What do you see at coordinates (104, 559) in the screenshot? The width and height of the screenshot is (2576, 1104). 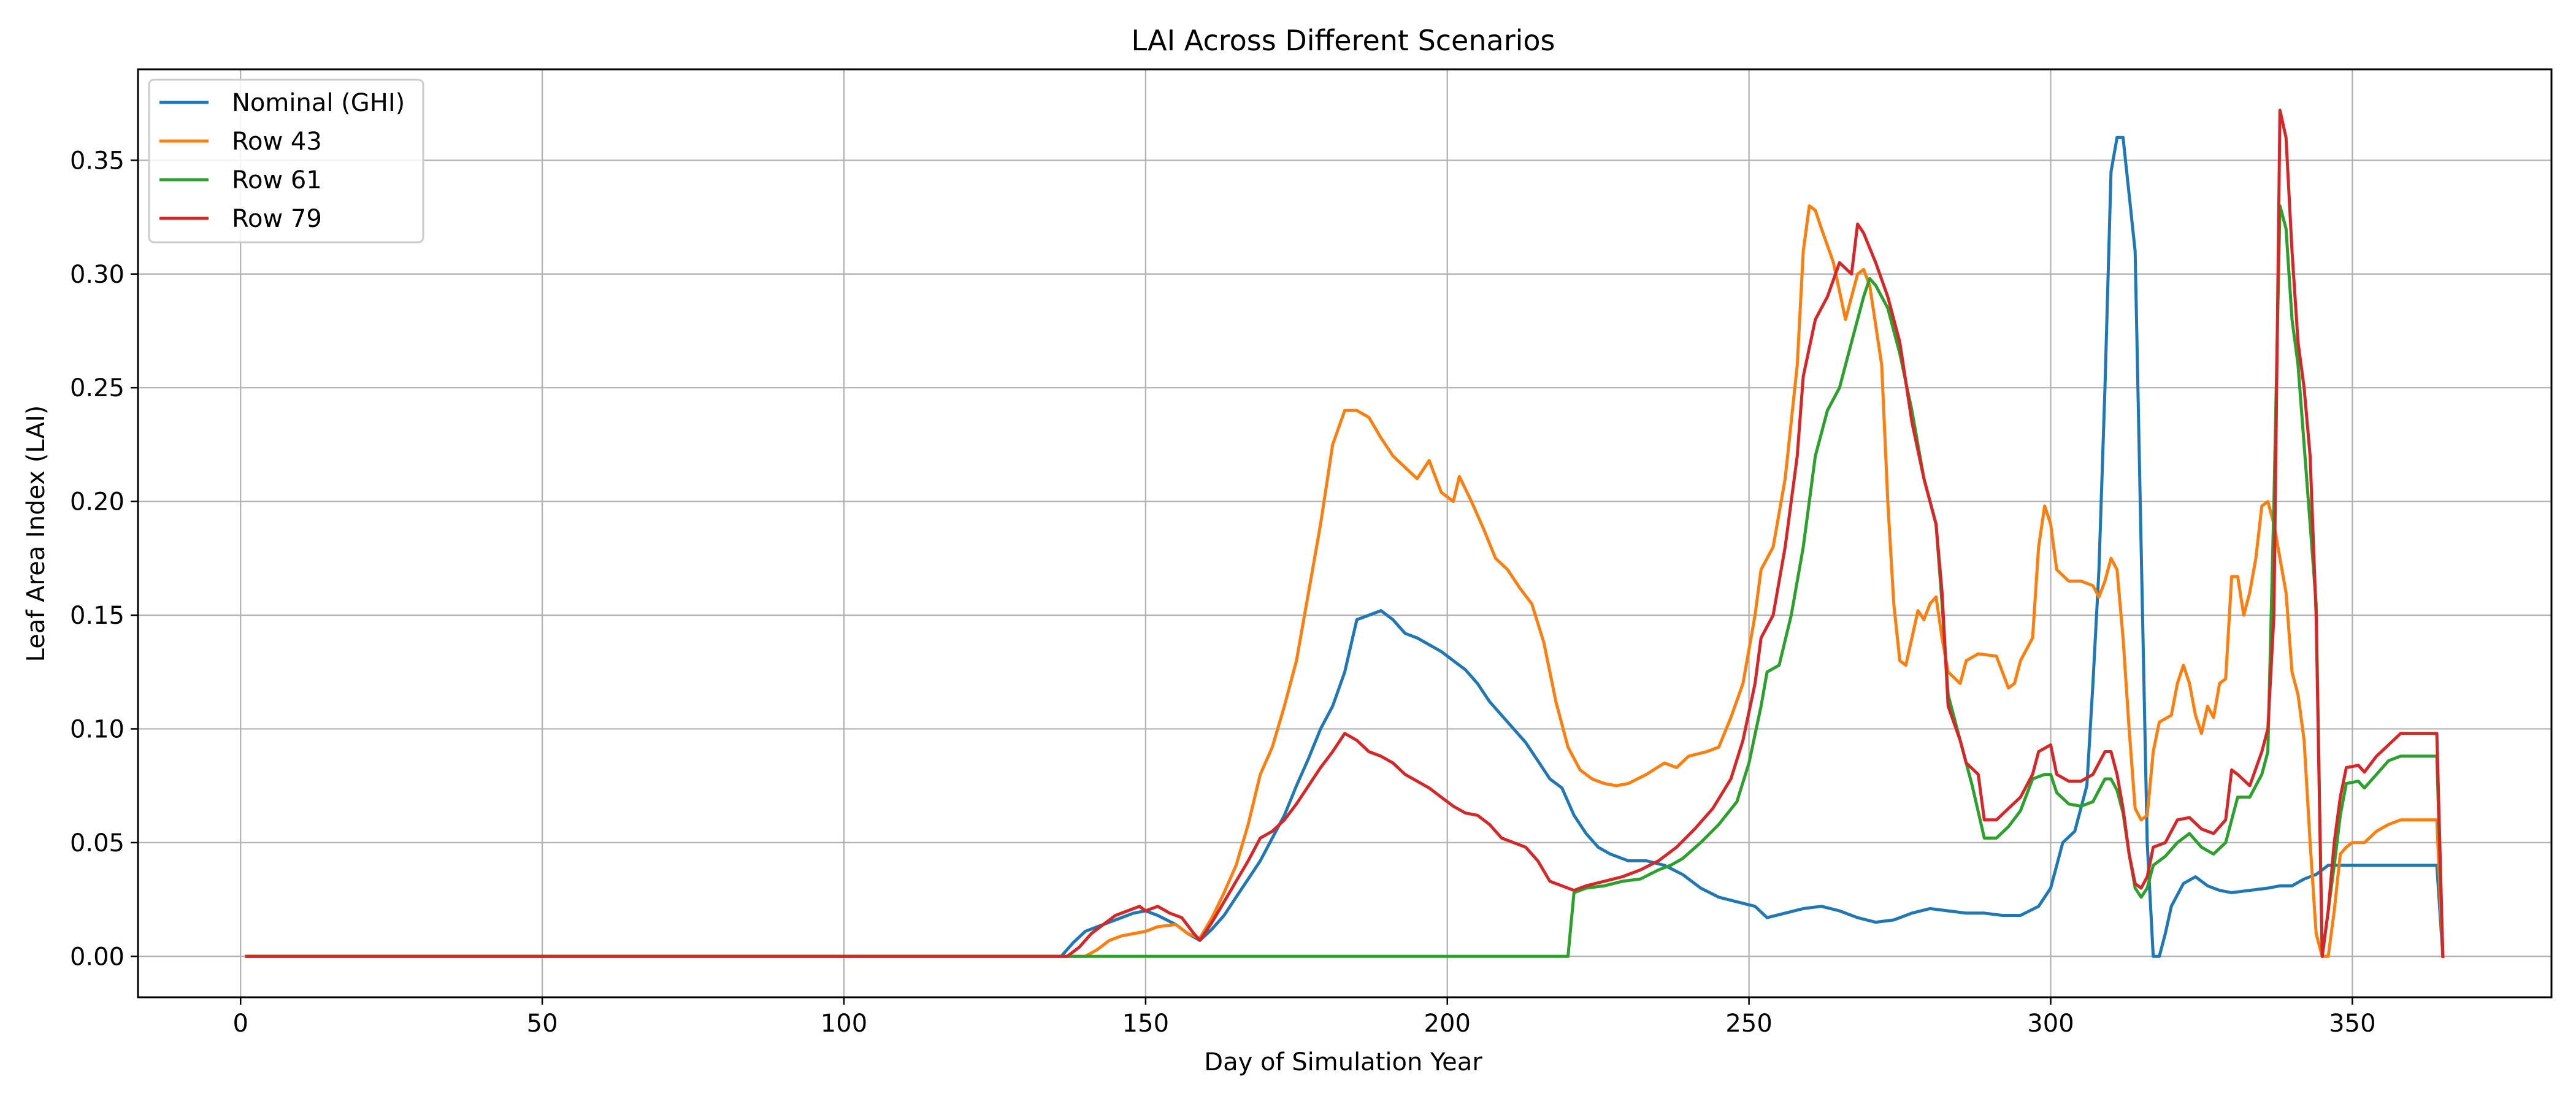 I see `y-axis-ticks: 0.00 0.05 0.10 0.15 0.20 0.25 0.30 0.35` at bounding box center [104, 559].